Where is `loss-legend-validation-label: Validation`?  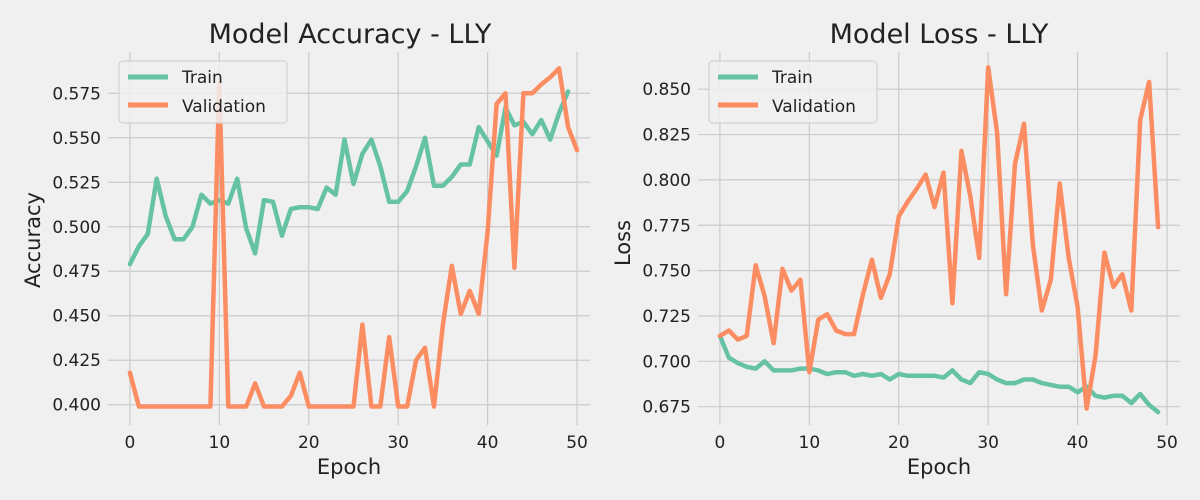 loss-legend-validation-label: Validation is located at coordinates (814, 107).